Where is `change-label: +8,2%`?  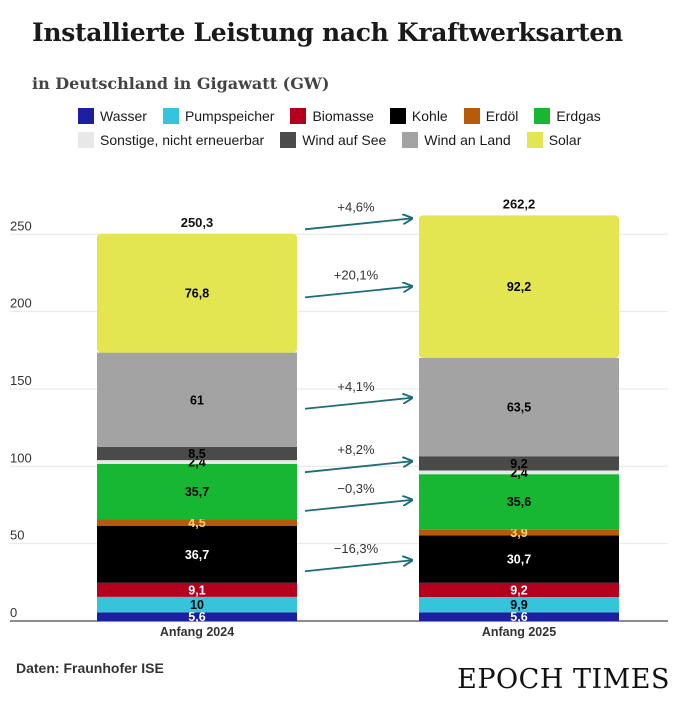 change-label: +8,2% is located at coordinates (356, 449).